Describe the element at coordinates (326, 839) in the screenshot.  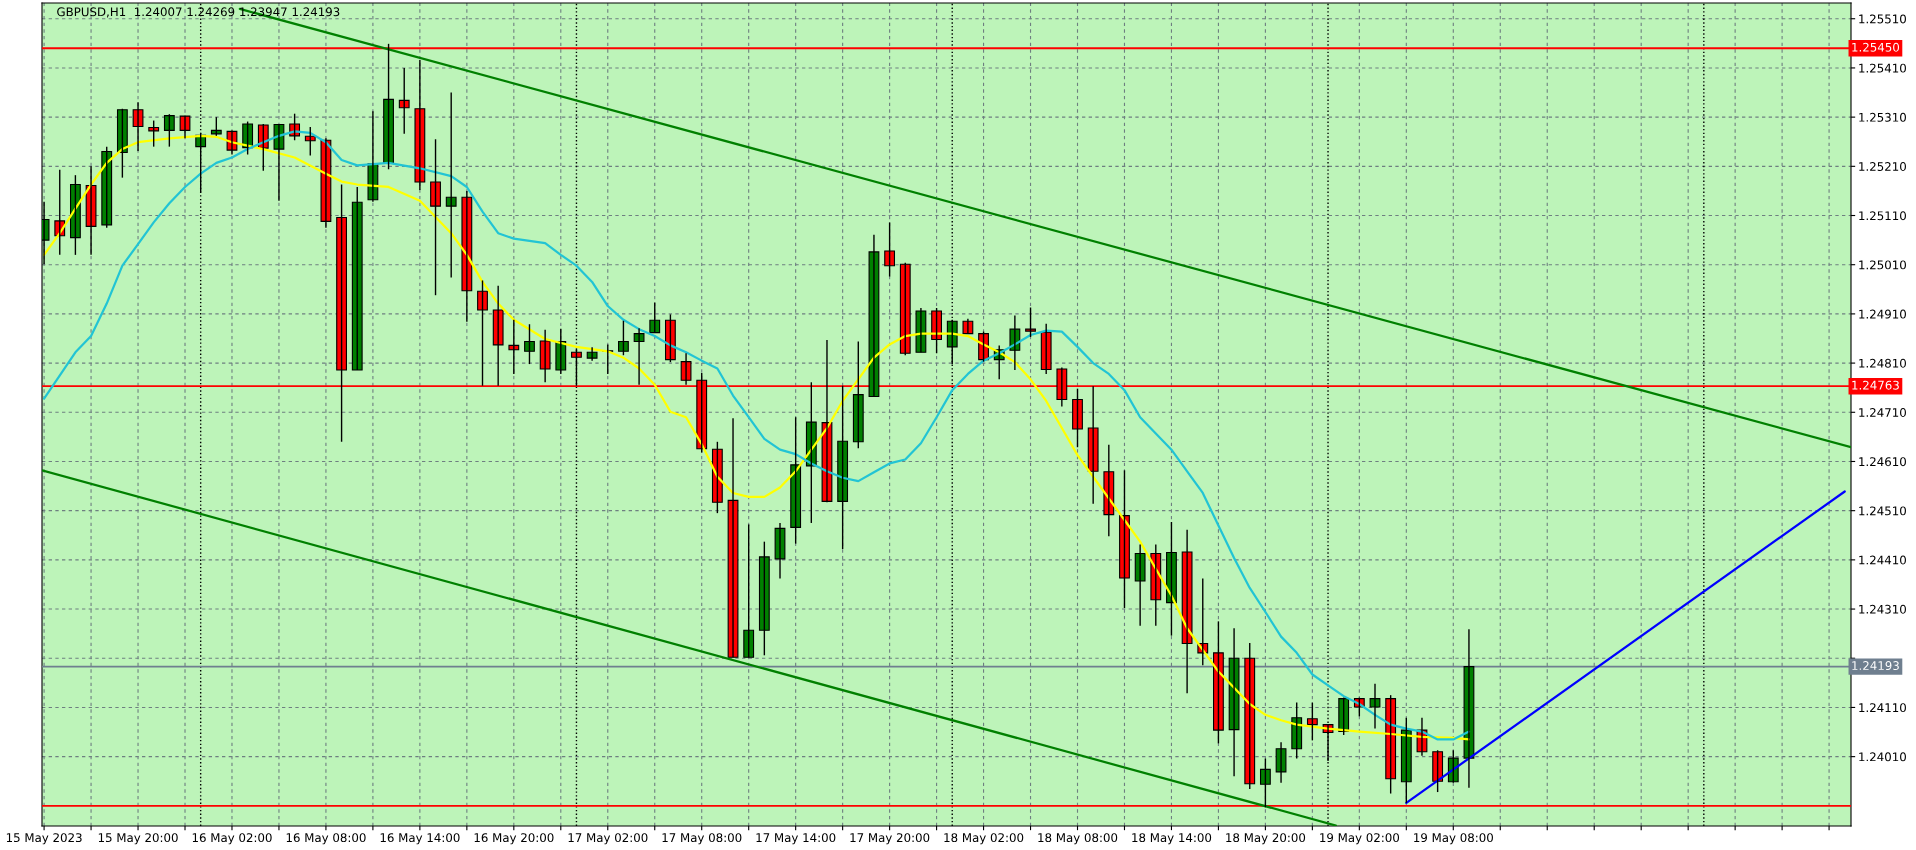
I see `x-tick-label: 16 May 08:00` at that location.